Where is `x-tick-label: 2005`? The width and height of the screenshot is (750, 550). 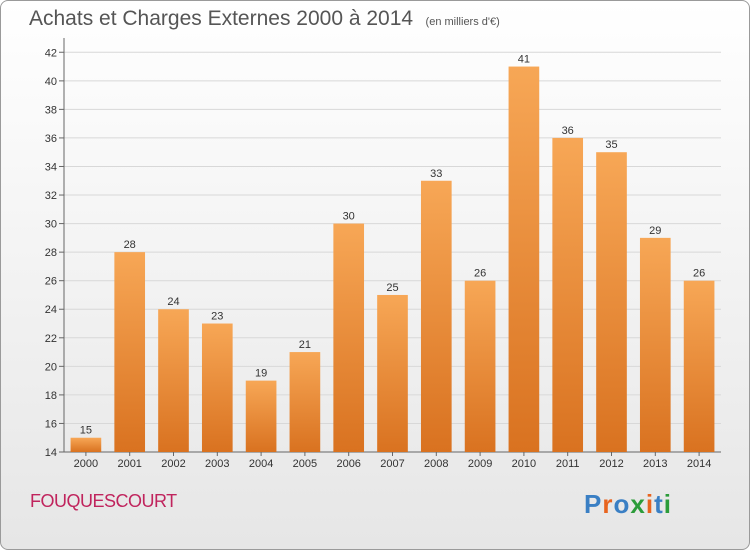 x-tick-label: 2005 is located at coordinates (305, 464).